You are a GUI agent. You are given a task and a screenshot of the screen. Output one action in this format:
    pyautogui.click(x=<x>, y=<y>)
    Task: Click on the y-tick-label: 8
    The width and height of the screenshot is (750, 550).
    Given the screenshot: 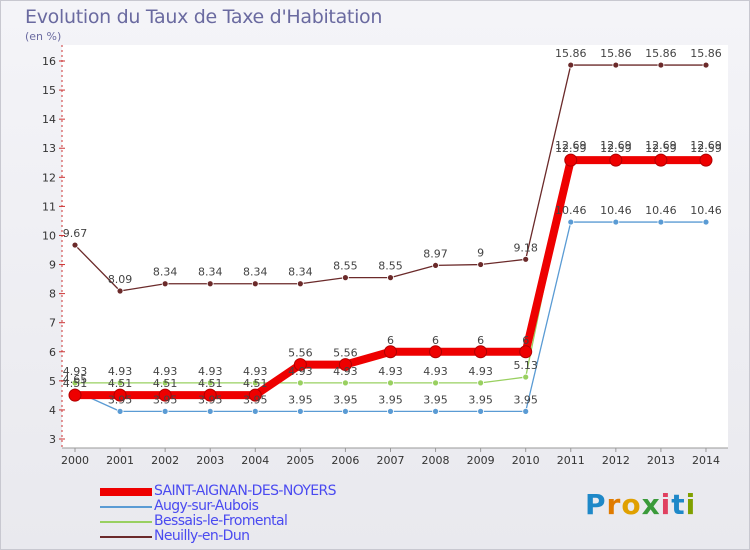 What is the action you would take?
    pyautogui.click(x=52, y=294)
    